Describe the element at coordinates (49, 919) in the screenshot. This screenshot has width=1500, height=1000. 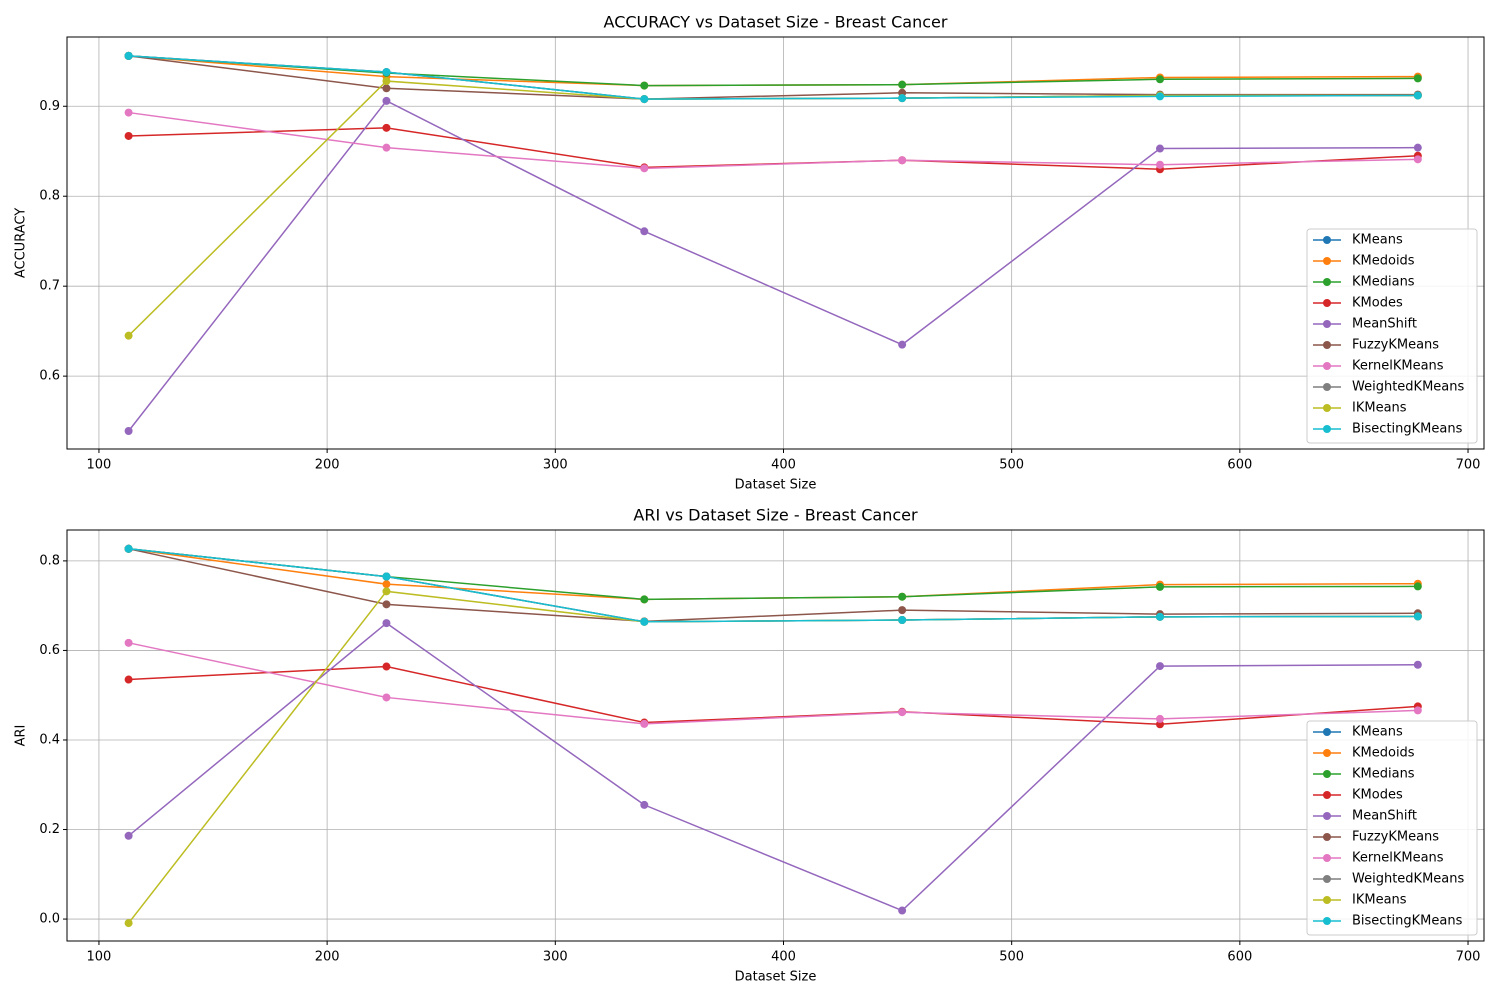
I see `y-tick-label: 0.0` at that location.